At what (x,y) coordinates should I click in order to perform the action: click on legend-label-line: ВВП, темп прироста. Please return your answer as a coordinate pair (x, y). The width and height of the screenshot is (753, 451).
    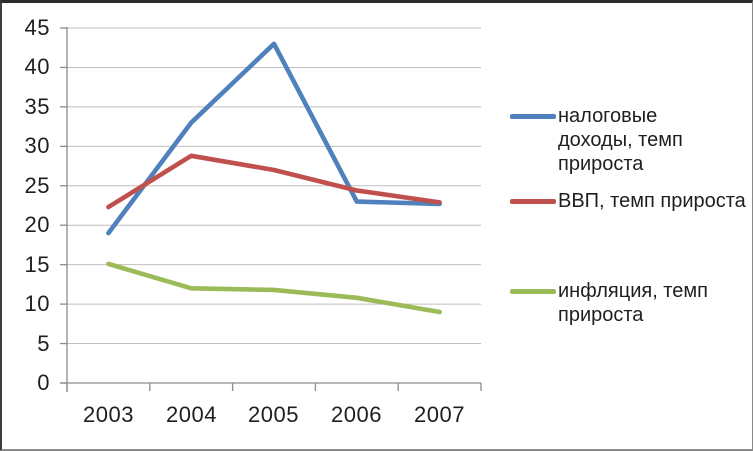
    Looking at the image, I should click on (652, 201).